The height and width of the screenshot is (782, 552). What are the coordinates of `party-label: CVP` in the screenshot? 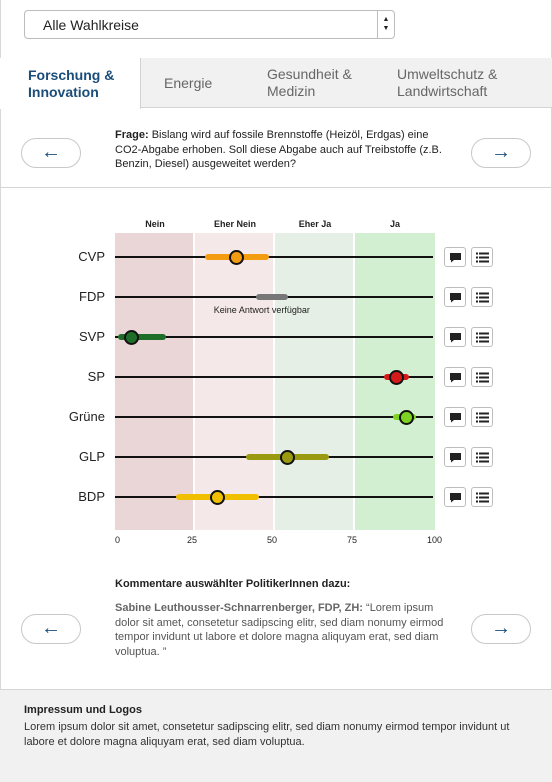 It's located at (91, 256).